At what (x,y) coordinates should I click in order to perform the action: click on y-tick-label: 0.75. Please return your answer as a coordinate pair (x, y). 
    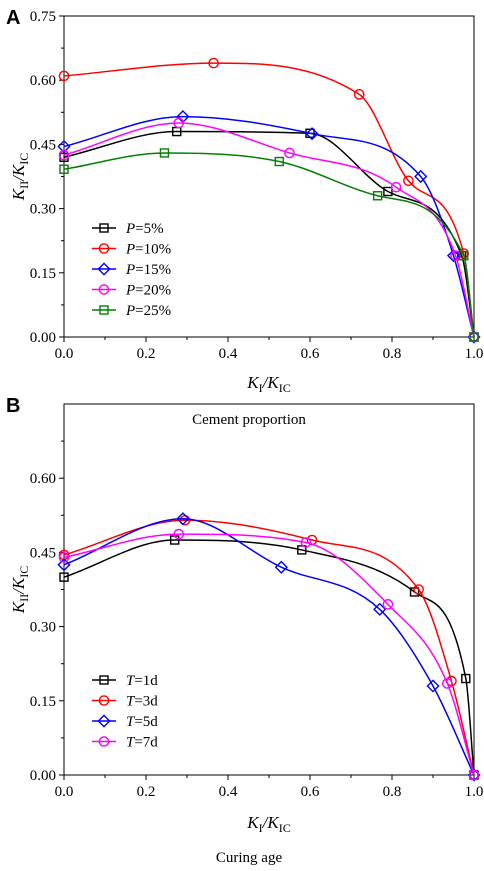
    Looking at the image, I should click on (43, 17).